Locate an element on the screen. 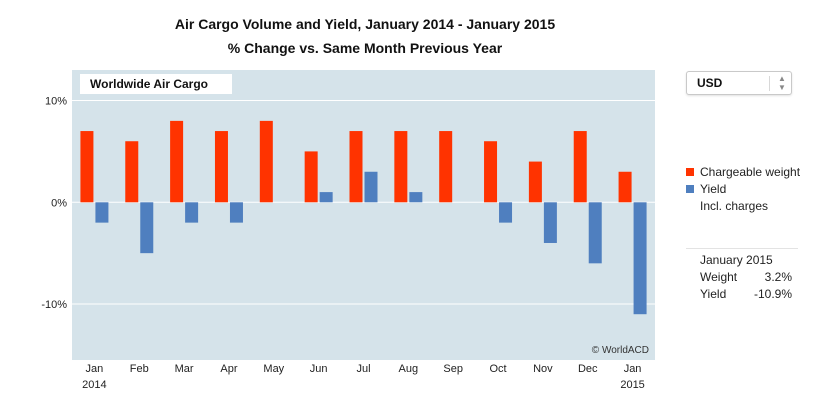  x-tick-label: Dec is located at coordinates (588, 369).